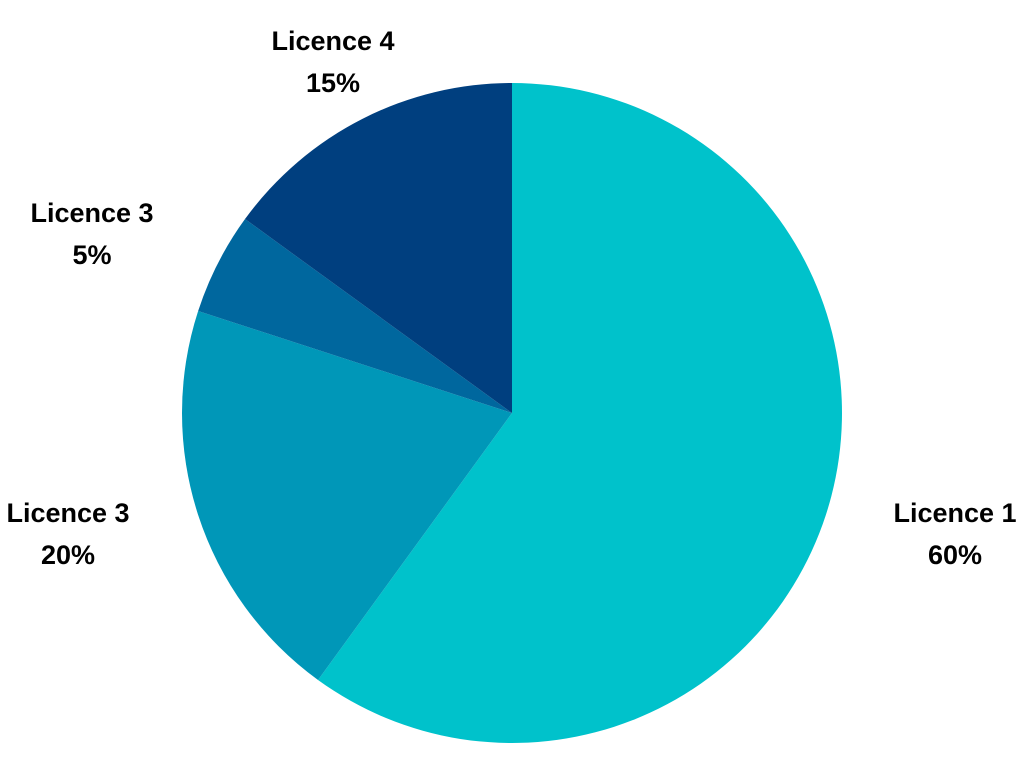 The width and height of the screenshot is (1024, 768). What do you see at coordinates (333, 83) in the screenshot?
I see `slice-percent-4: 15%` at bounding box center [333, 83].